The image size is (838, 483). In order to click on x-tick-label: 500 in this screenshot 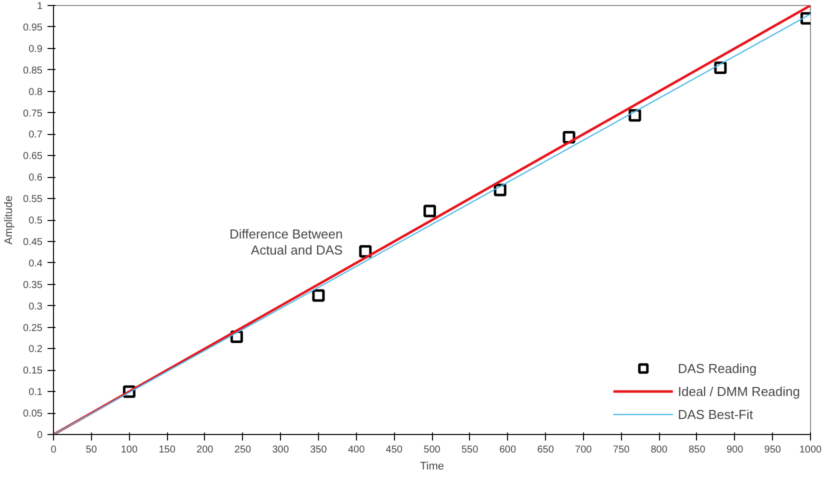, I will do `click(432, 450)`.